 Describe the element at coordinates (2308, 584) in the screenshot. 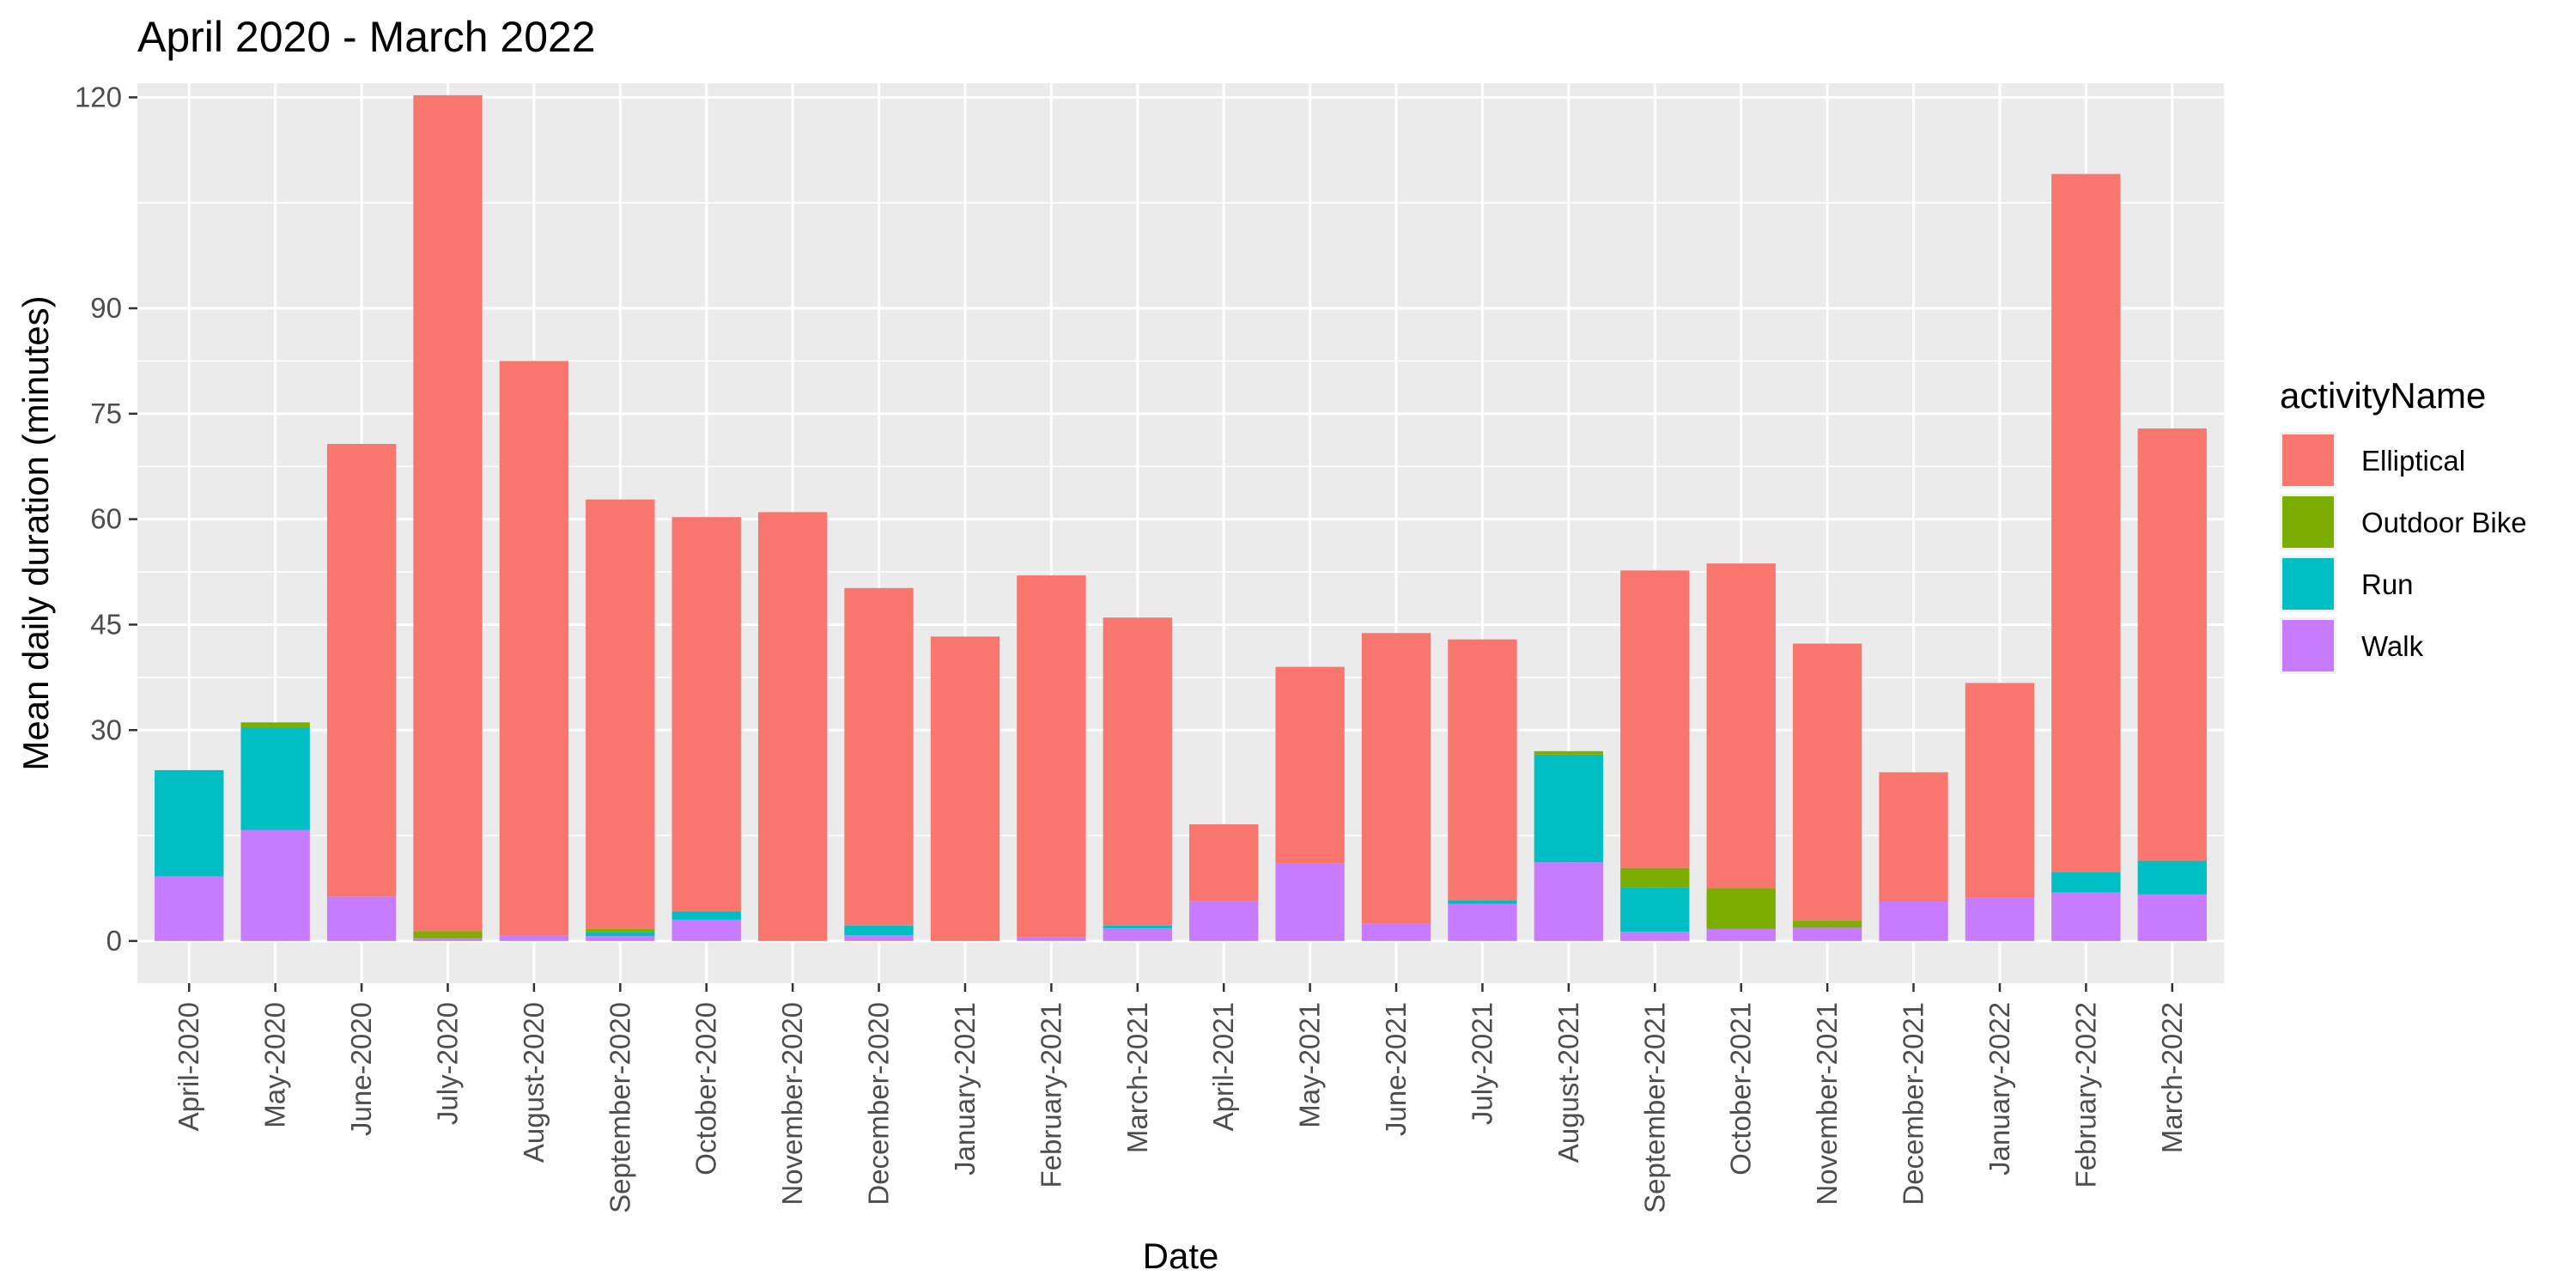

I see `legend-swatch-run` at that location.